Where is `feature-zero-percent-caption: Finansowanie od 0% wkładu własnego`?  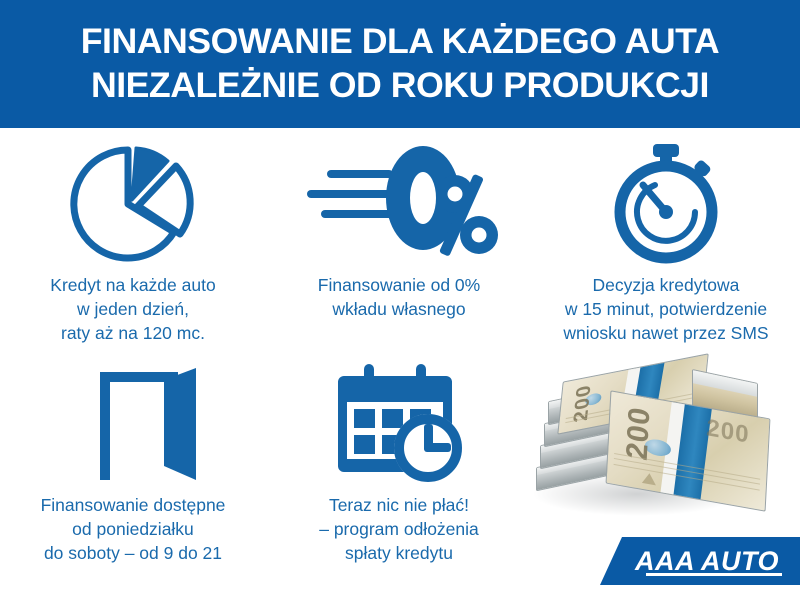 feature-zero-percent-caption: Finansowanie od 0% wkładu własnego is located at coordinates (399, 297).